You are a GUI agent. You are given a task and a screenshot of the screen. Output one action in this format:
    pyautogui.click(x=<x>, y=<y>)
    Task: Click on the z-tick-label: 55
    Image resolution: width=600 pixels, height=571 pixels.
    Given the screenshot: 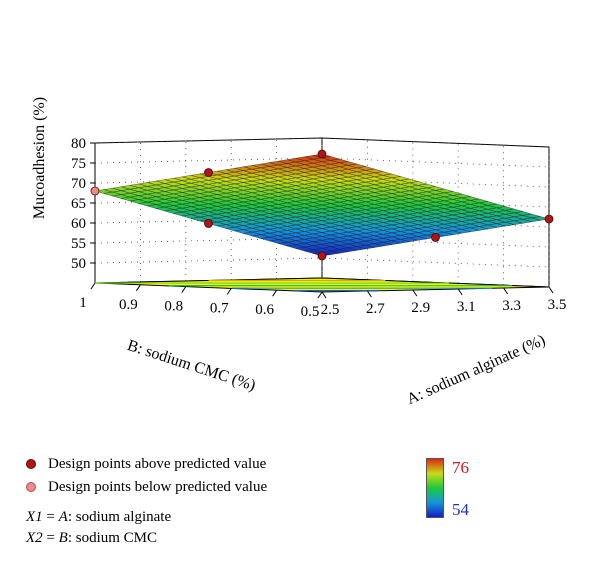 What is the action you would take?
    pyautogui.click(x=78, y=244)
    